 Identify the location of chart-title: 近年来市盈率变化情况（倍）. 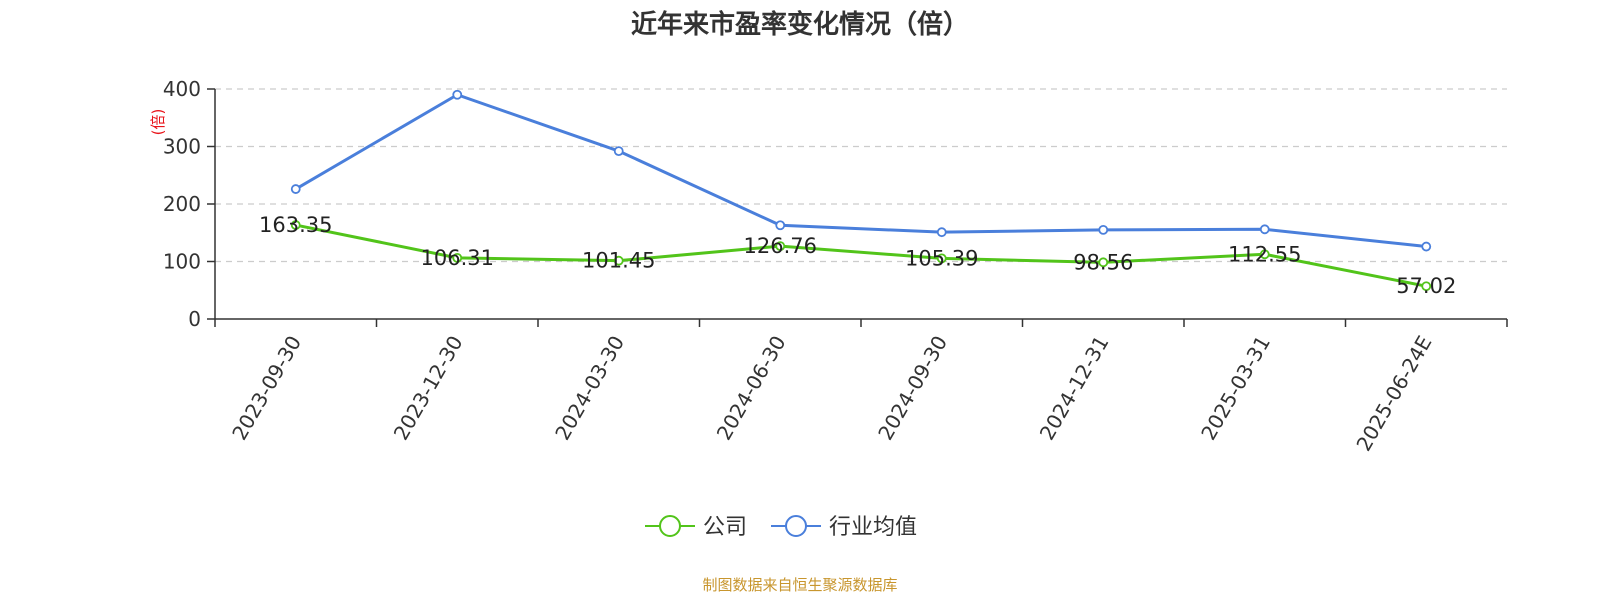
(800, 24).